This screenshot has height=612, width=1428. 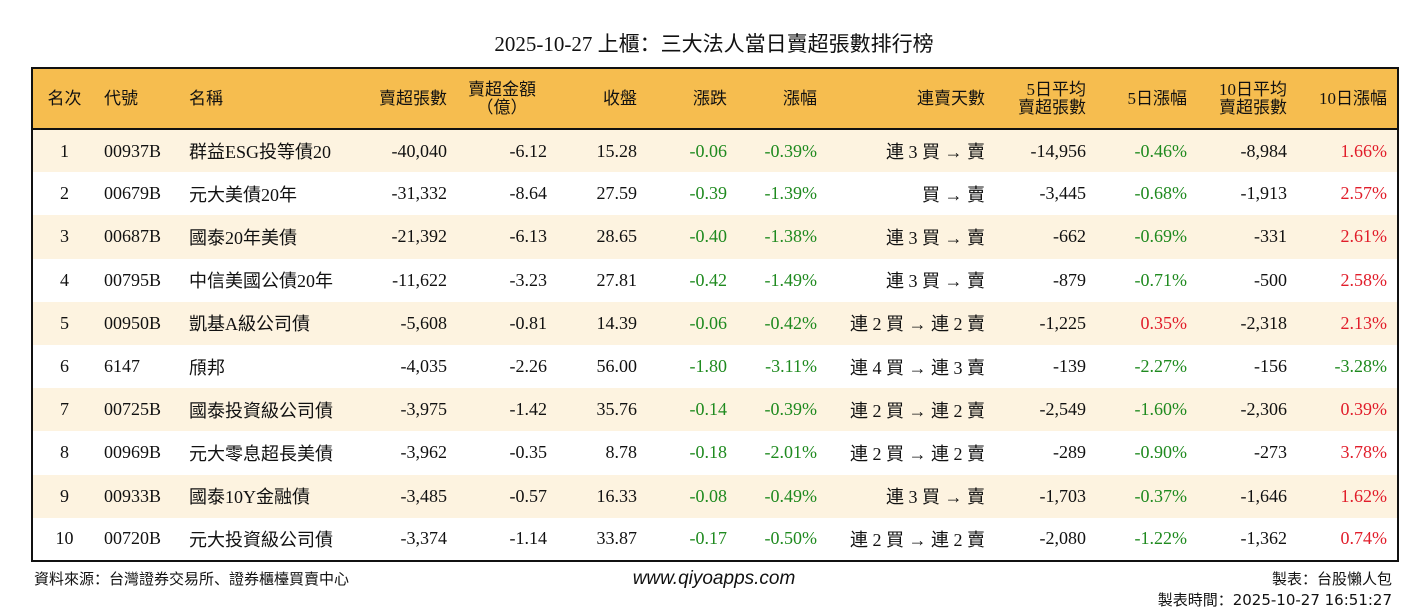 What do you see at coordinates (1331, 579) in the screenshot?
I see `maker-label: 製表：台股懶人包` at bounding box center [1331, 579].